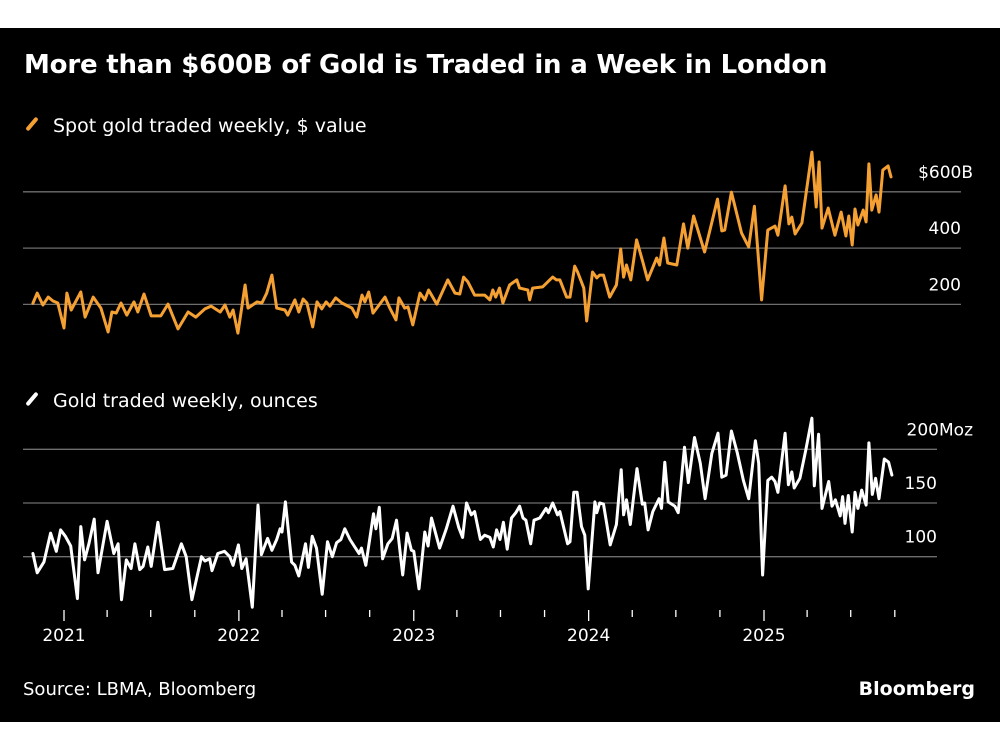 This screenshot has width=1000, height=750. What do you see at coordinates (921, 538) in the screenshot?
I see `y-tick-label: 100` at bounding box center [921, 538].